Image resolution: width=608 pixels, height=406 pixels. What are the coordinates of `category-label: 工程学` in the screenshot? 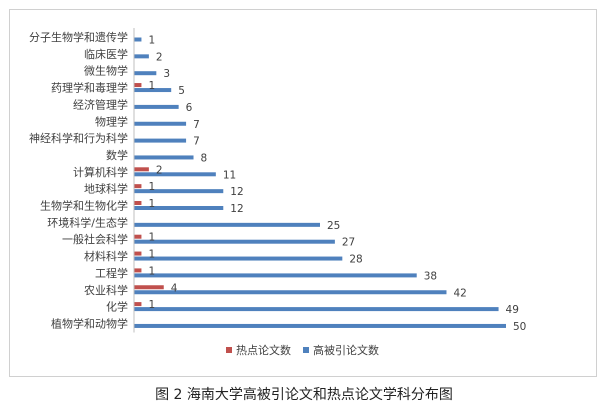 It's located at (111, 273).